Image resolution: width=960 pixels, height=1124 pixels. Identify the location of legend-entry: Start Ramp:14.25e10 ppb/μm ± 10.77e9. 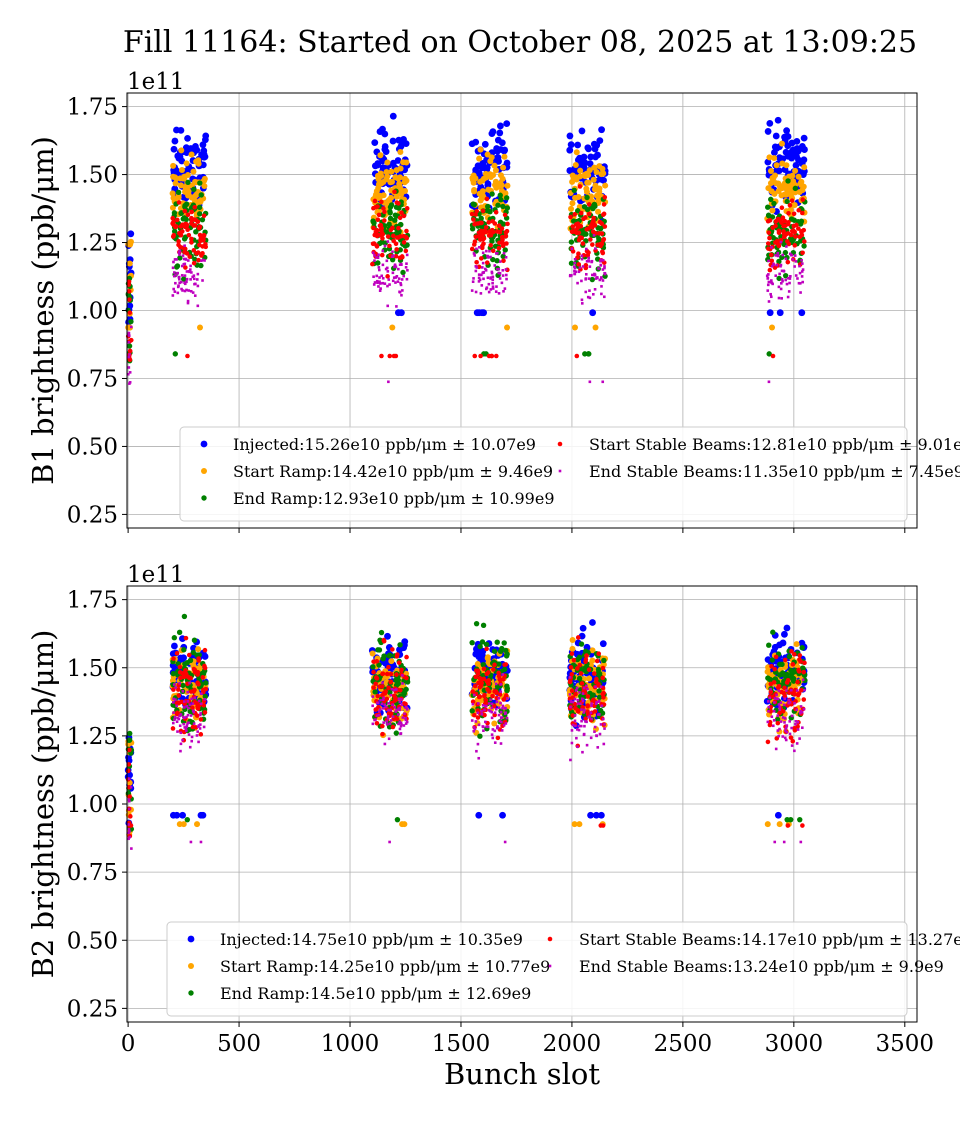
(385, 966).